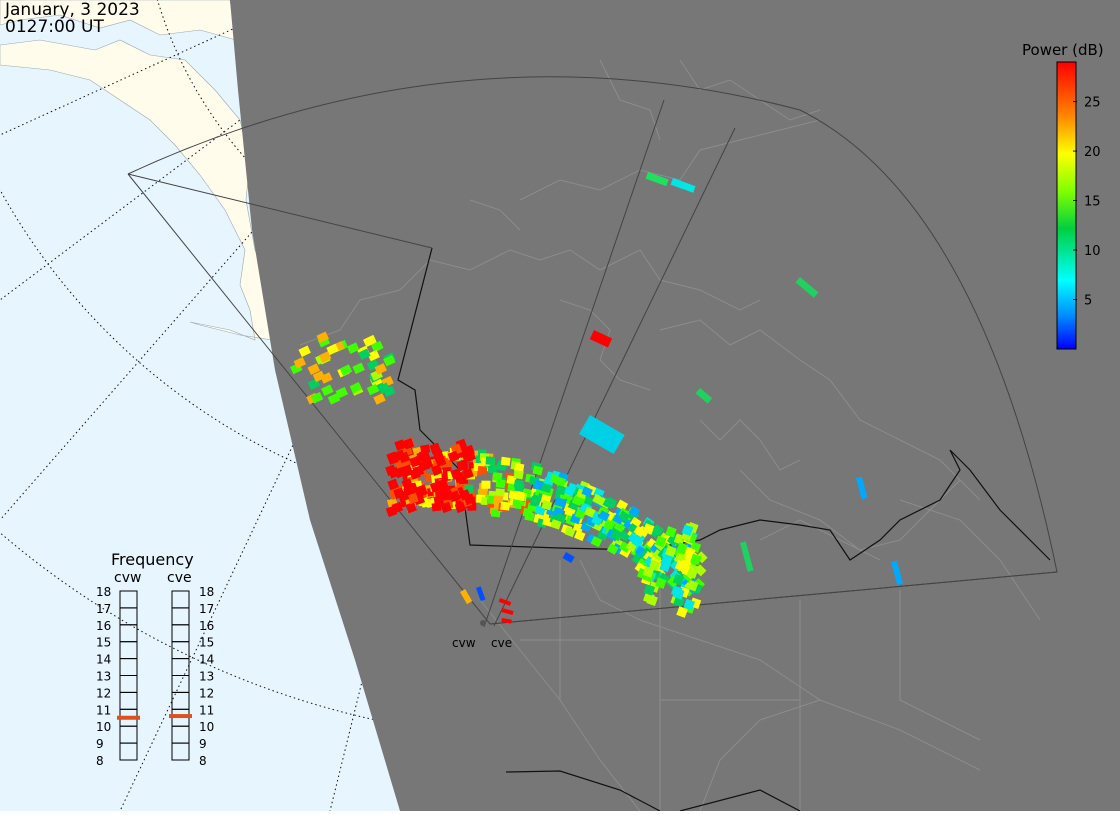 This screenshot has height=815, width=1120. I want to click on frequency-tick-label: 8, so click(203, 761).